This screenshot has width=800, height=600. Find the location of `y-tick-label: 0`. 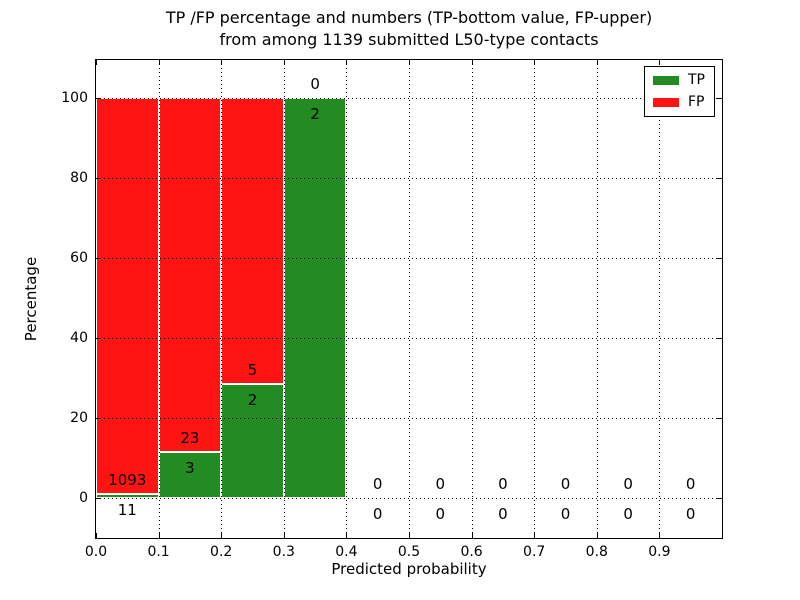

y-tick-label: 0 is located at coordinates (83, 498).